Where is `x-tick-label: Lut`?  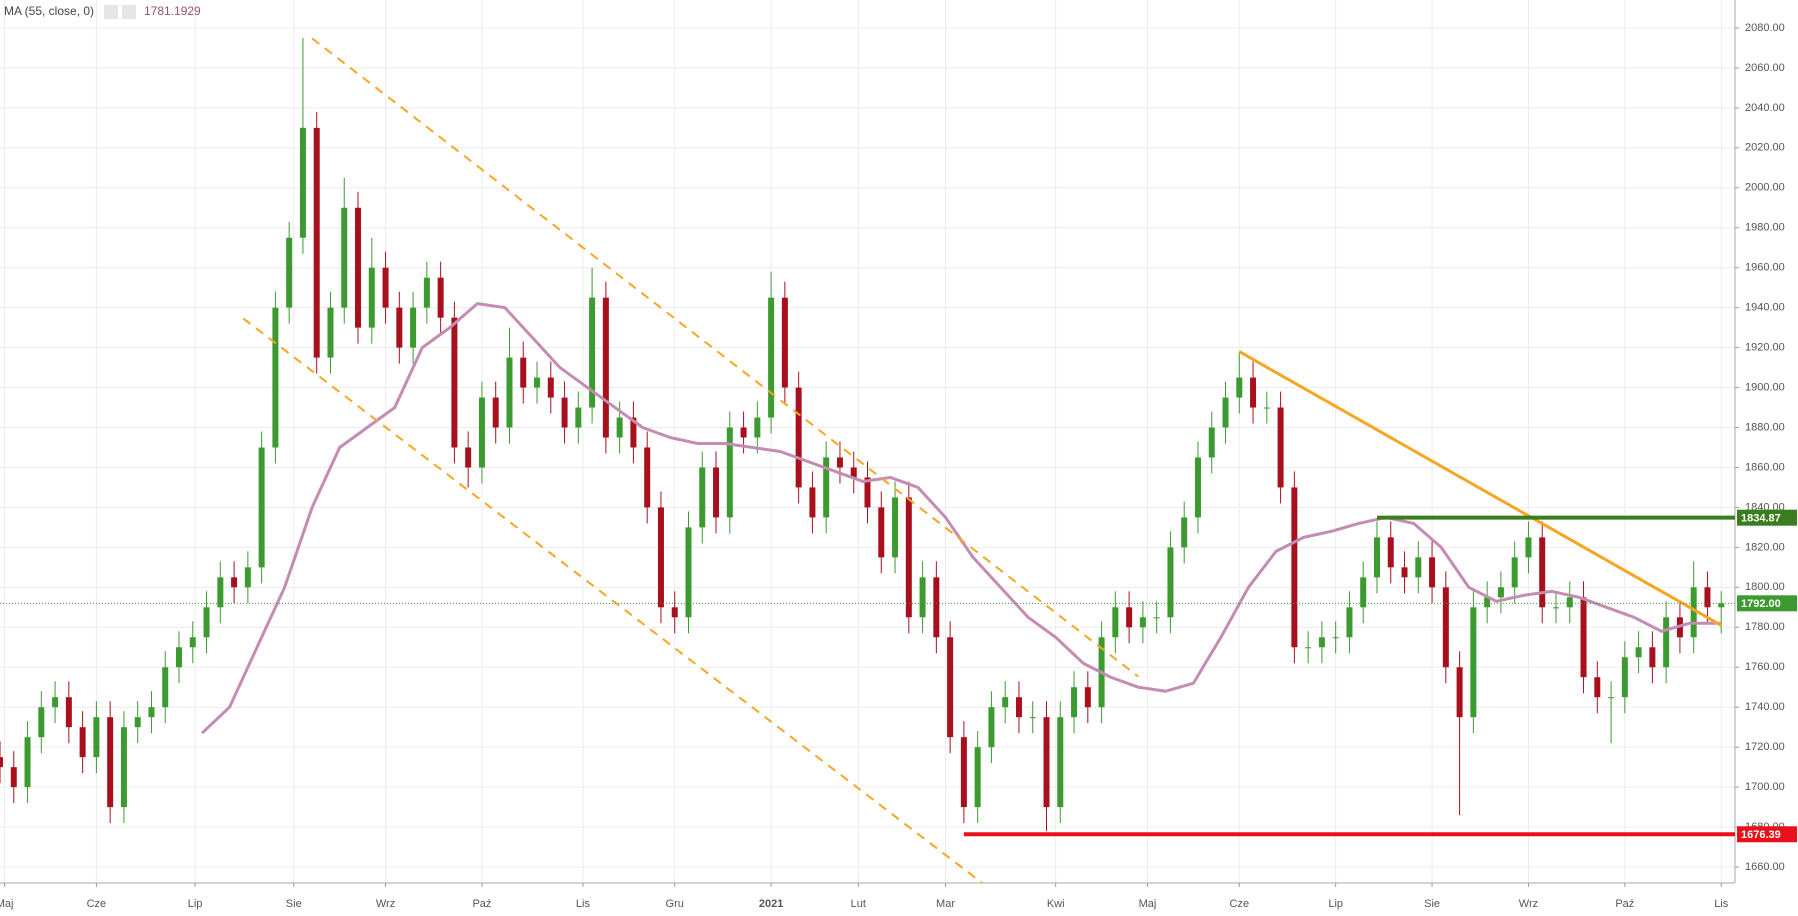 x-tick-label: Lut is located at coordinates (858, 904).